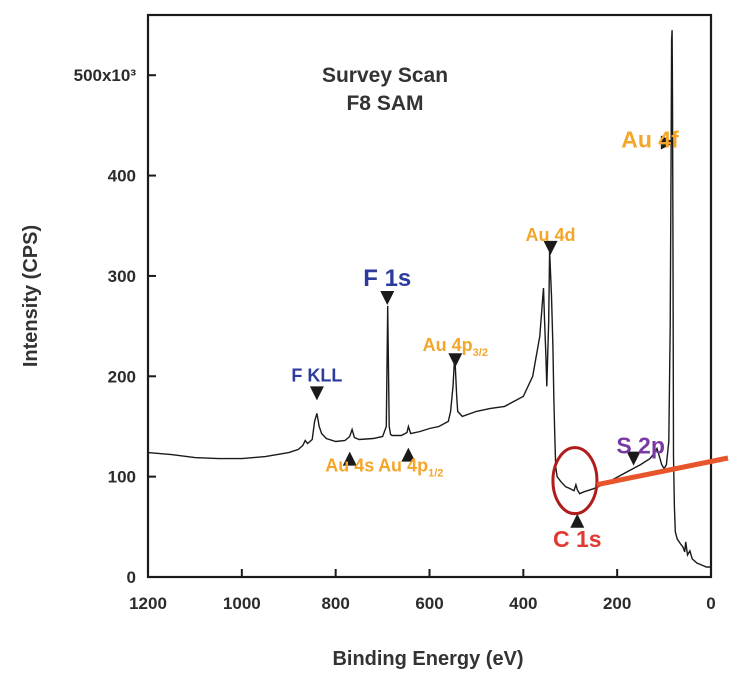 The image size is (731, 676). I want to click on x-tick-label: 600, so click(429, 603).